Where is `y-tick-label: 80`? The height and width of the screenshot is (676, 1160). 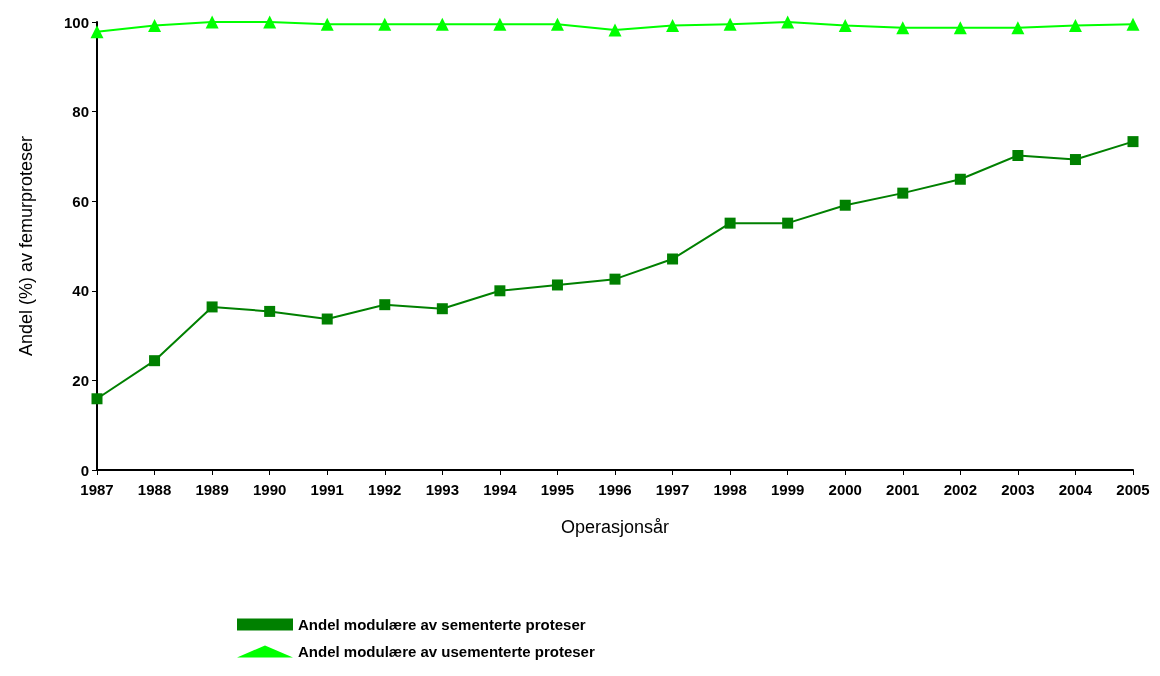
y-tick-label: 80 is located at coordinates (80, 112).